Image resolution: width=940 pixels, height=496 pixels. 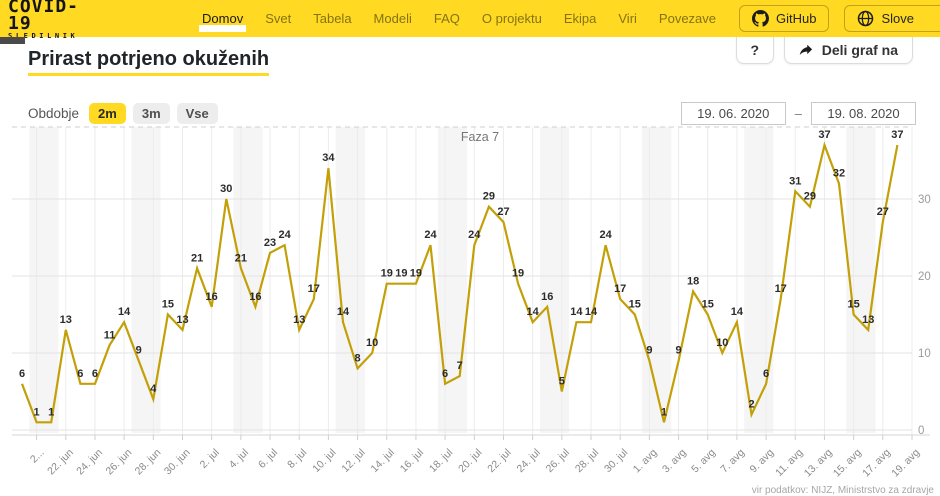 What do you see at coordinates (863, 113) in the screenshot?
I see `date-to-input` at bounding box center [863, 113].